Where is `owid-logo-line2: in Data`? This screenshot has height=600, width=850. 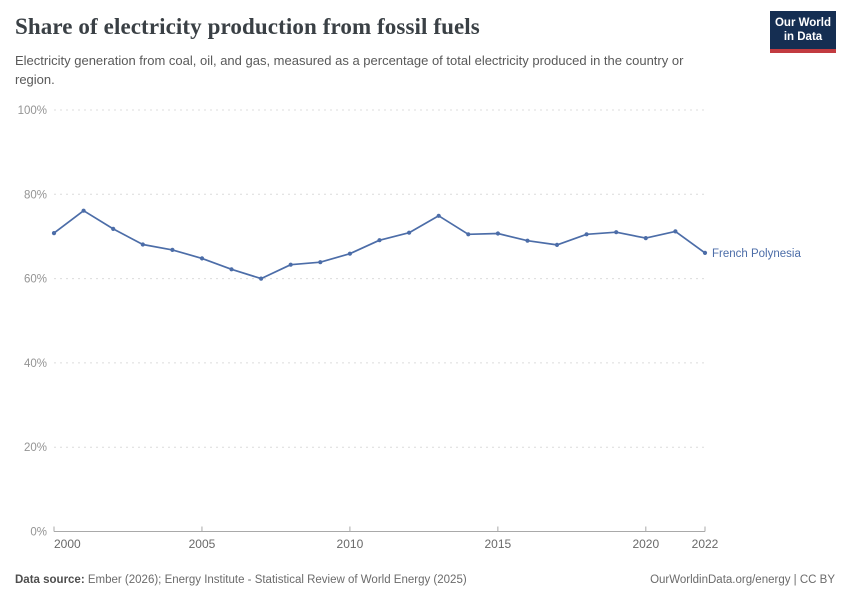 owid-logo-line2: in Data is located at coordinates (803, 37).